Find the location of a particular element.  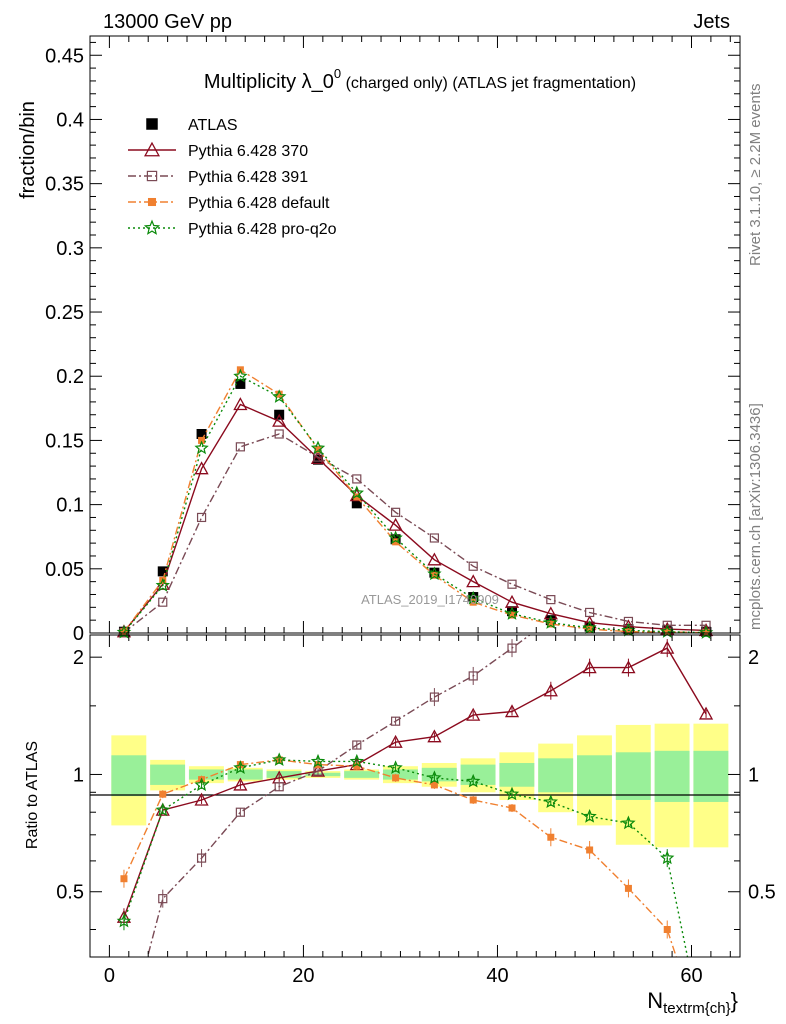

x-axis-label: Ntextrm{ch}} is located at coordinates (692, 1002).